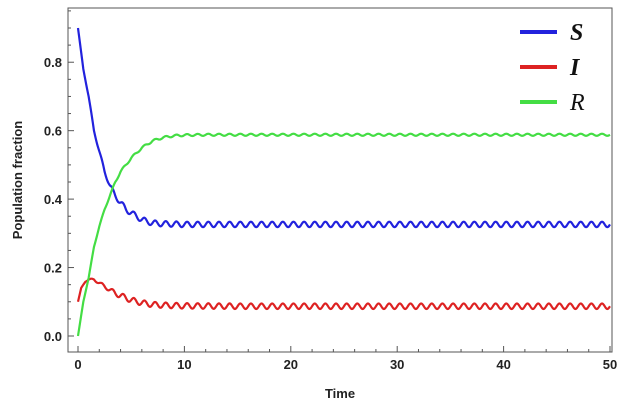 The height and width of the screenshot is (407, 618). Describe the element at coordinates (59, 177) in the screenshot. I see `y-axis: 0.0 0.2 0.4 0.6 0.8` at that location.